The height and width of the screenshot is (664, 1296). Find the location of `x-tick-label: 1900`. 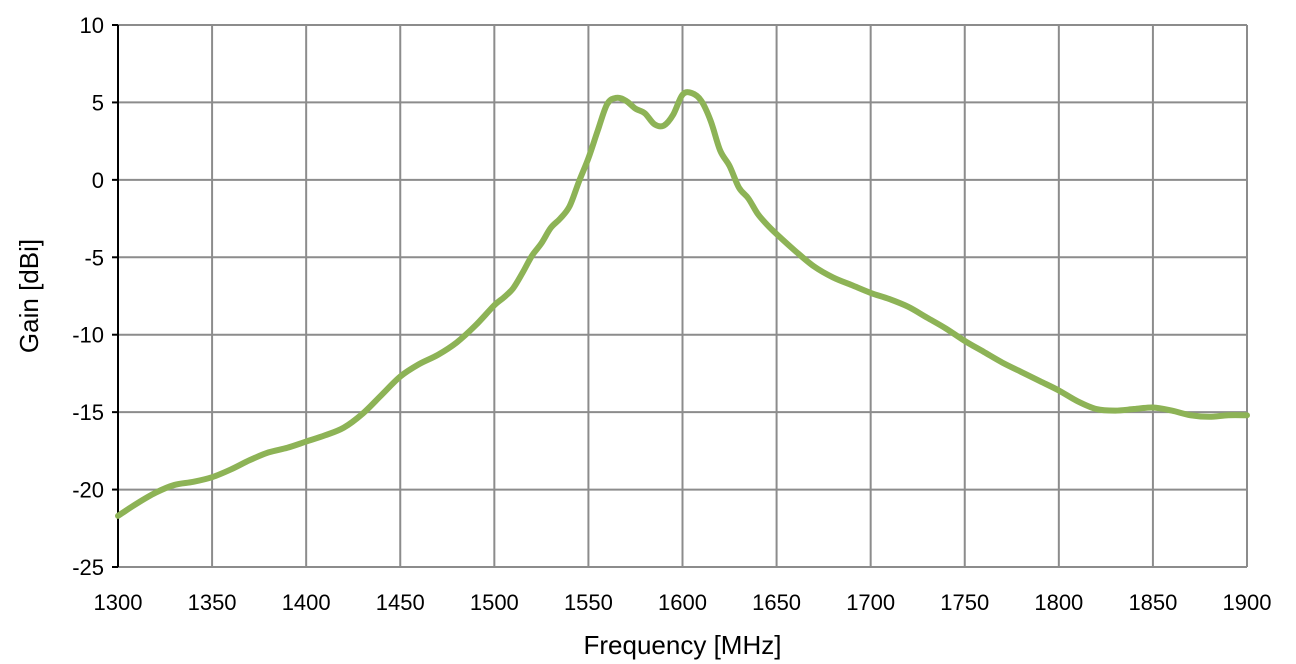

x-tick-label: 1900 is located at coordinates (1247, 602).